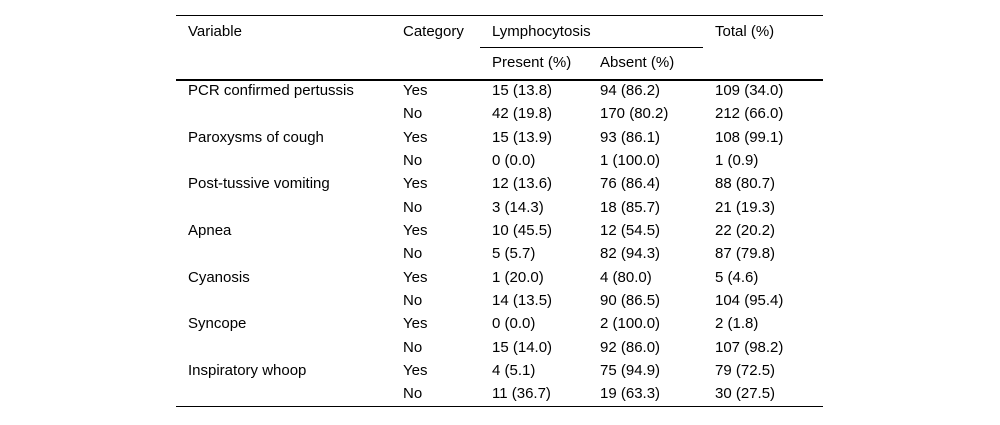 This screenshot has height=425, width=1000. I want to click on present-cell: 1 (20.0), so click(518, 277).